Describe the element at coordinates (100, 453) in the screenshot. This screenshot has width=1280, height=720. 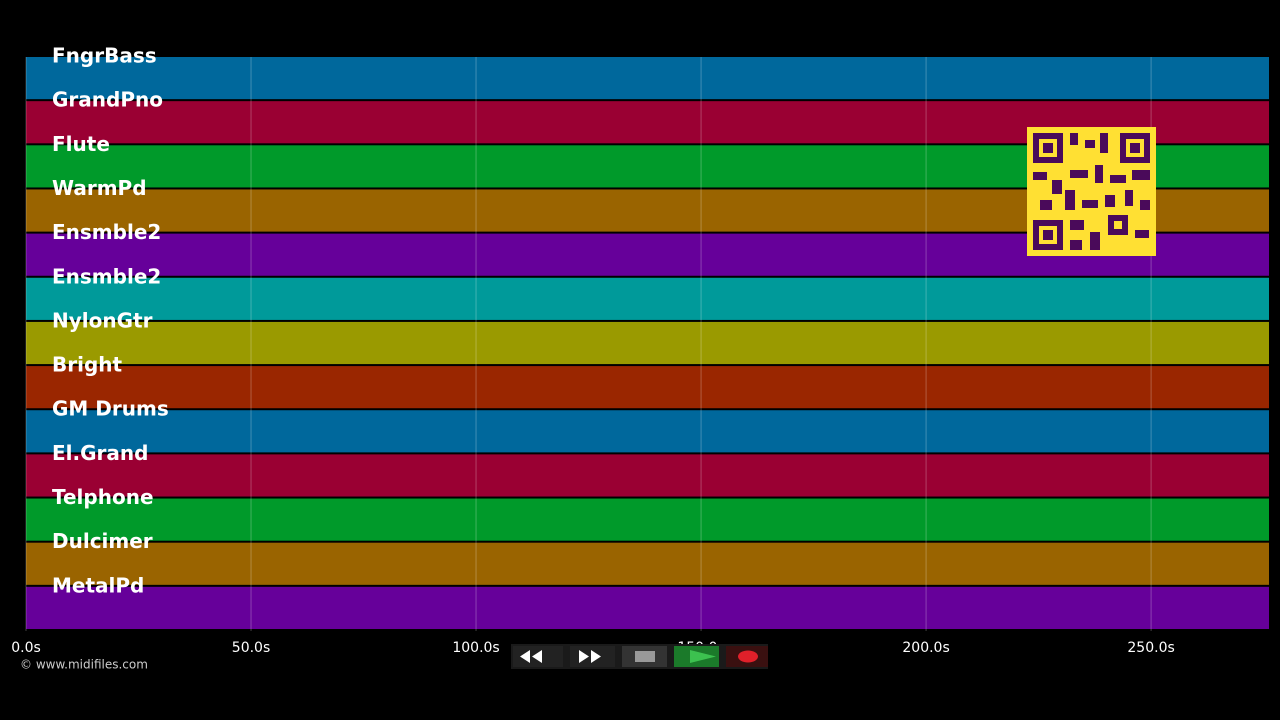
I see `track-label: El.Grand` at that location.